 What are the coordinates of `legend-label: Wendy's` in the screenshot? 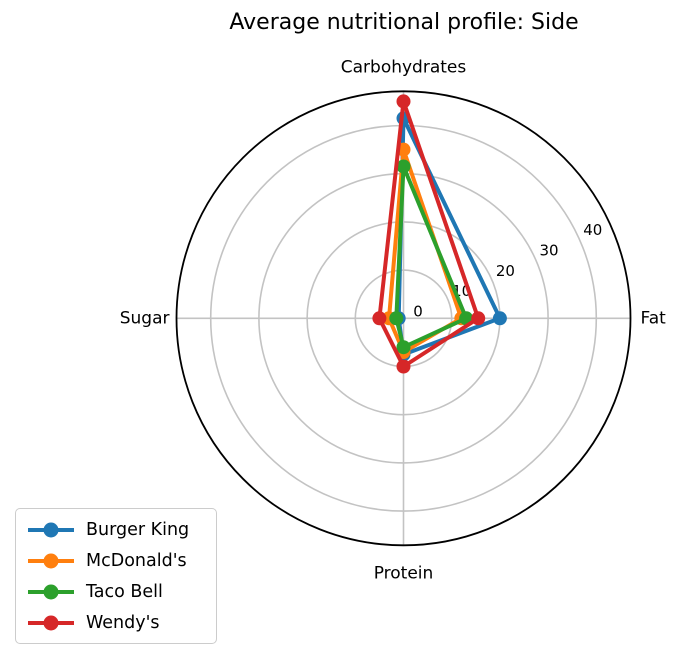 It's located at (123, 622).